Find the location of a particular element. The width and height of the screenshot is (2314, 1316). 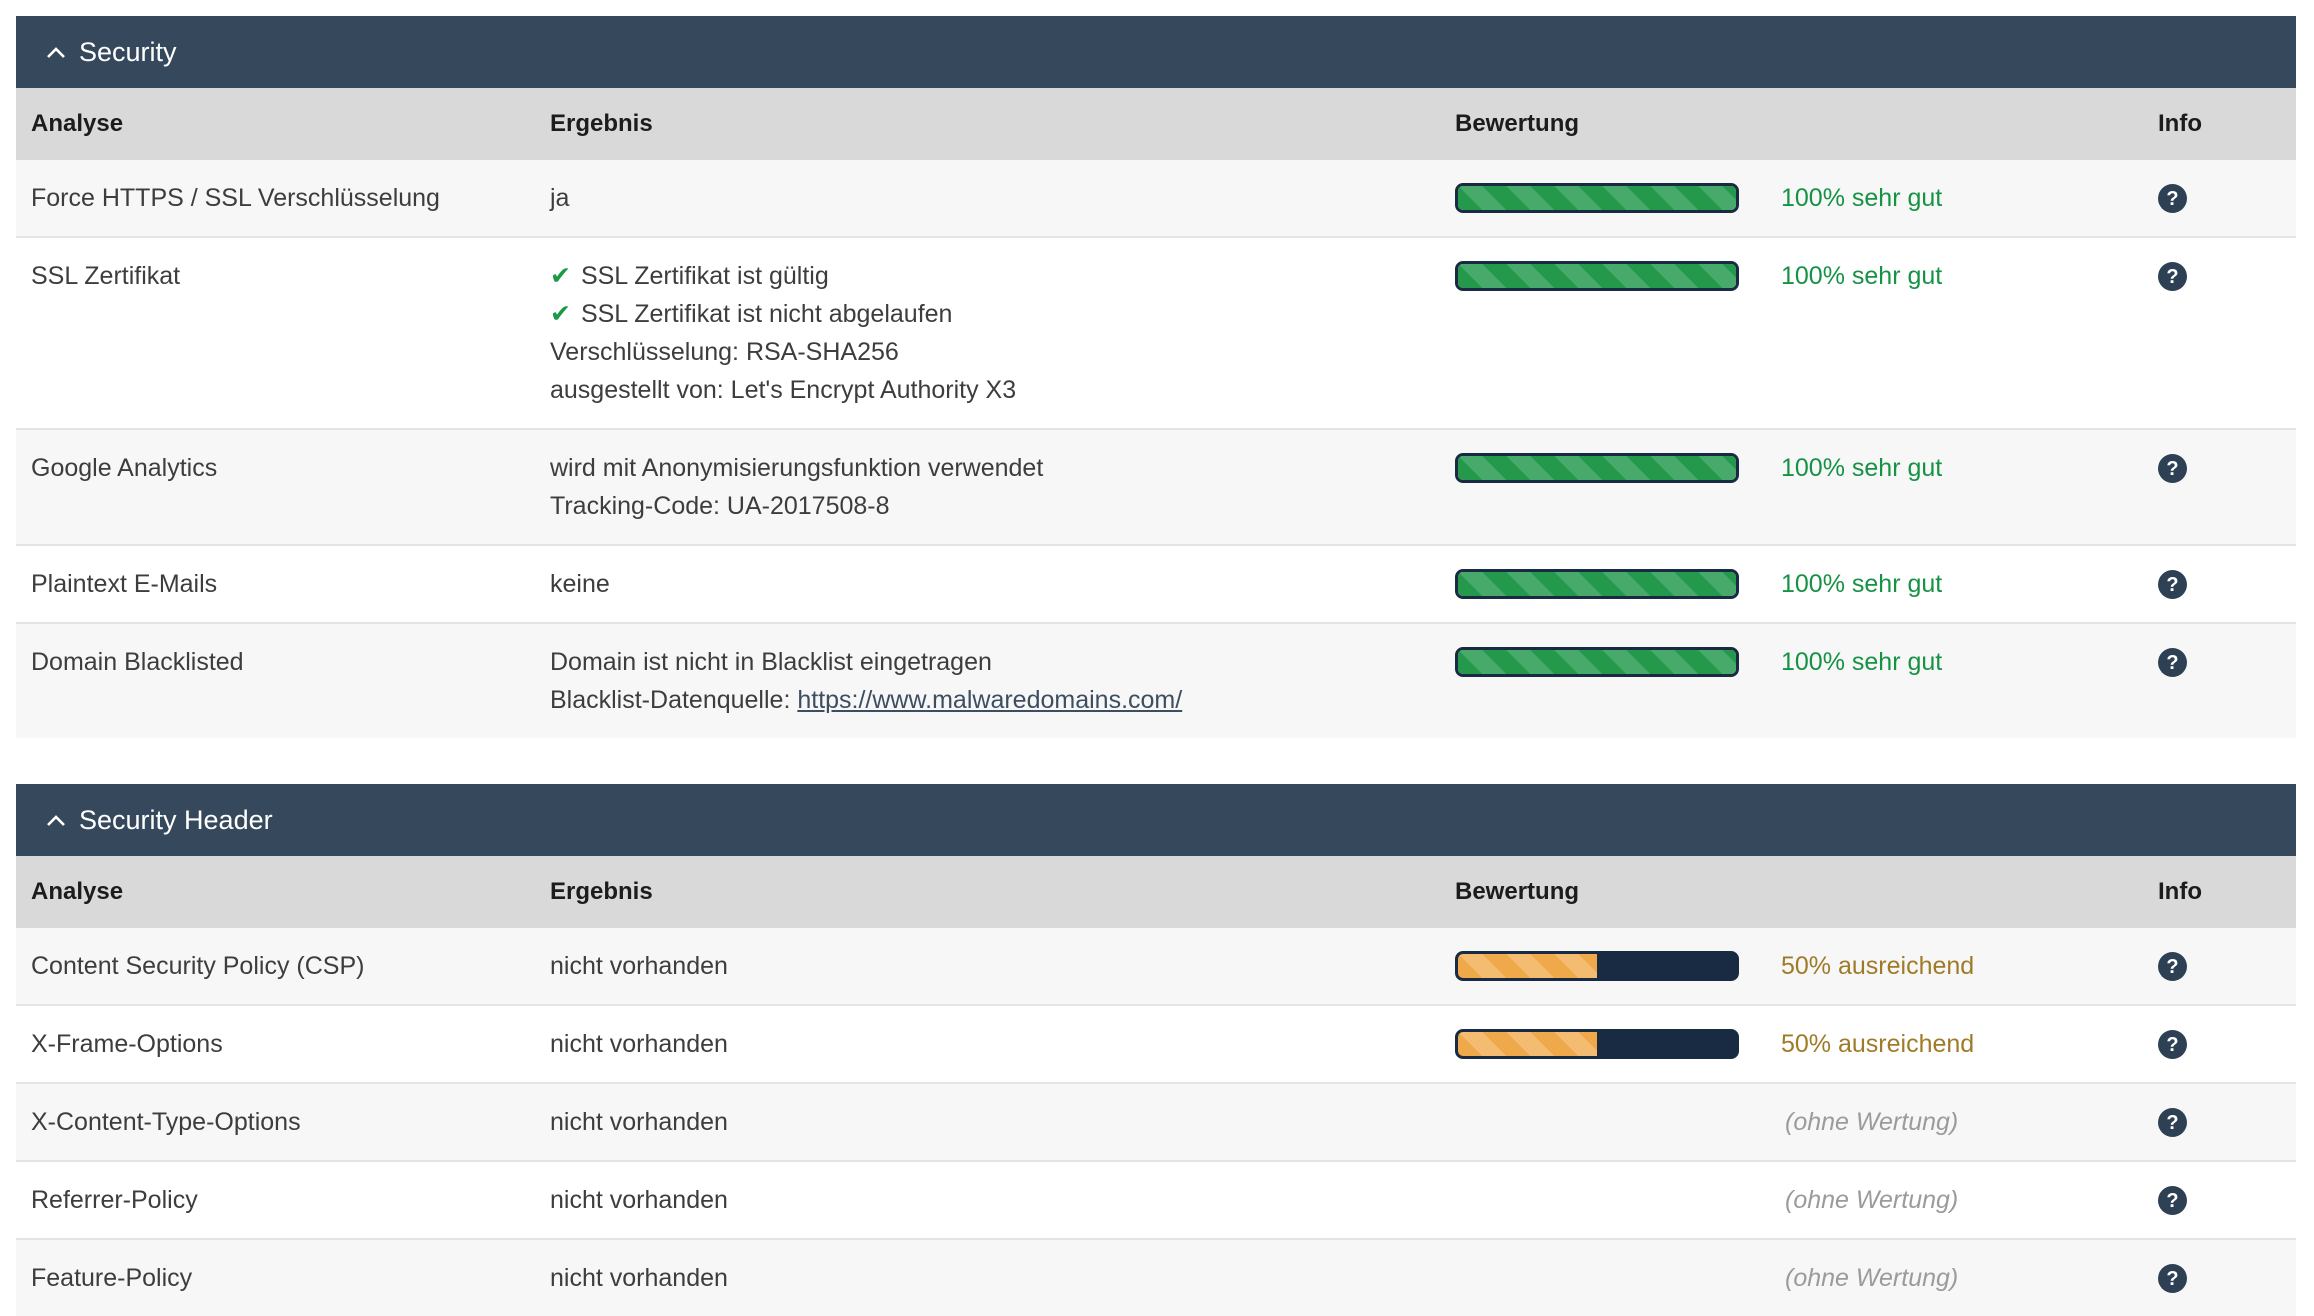

analysis-name: SSL Zertifikat is located at coordinates (106, 276).